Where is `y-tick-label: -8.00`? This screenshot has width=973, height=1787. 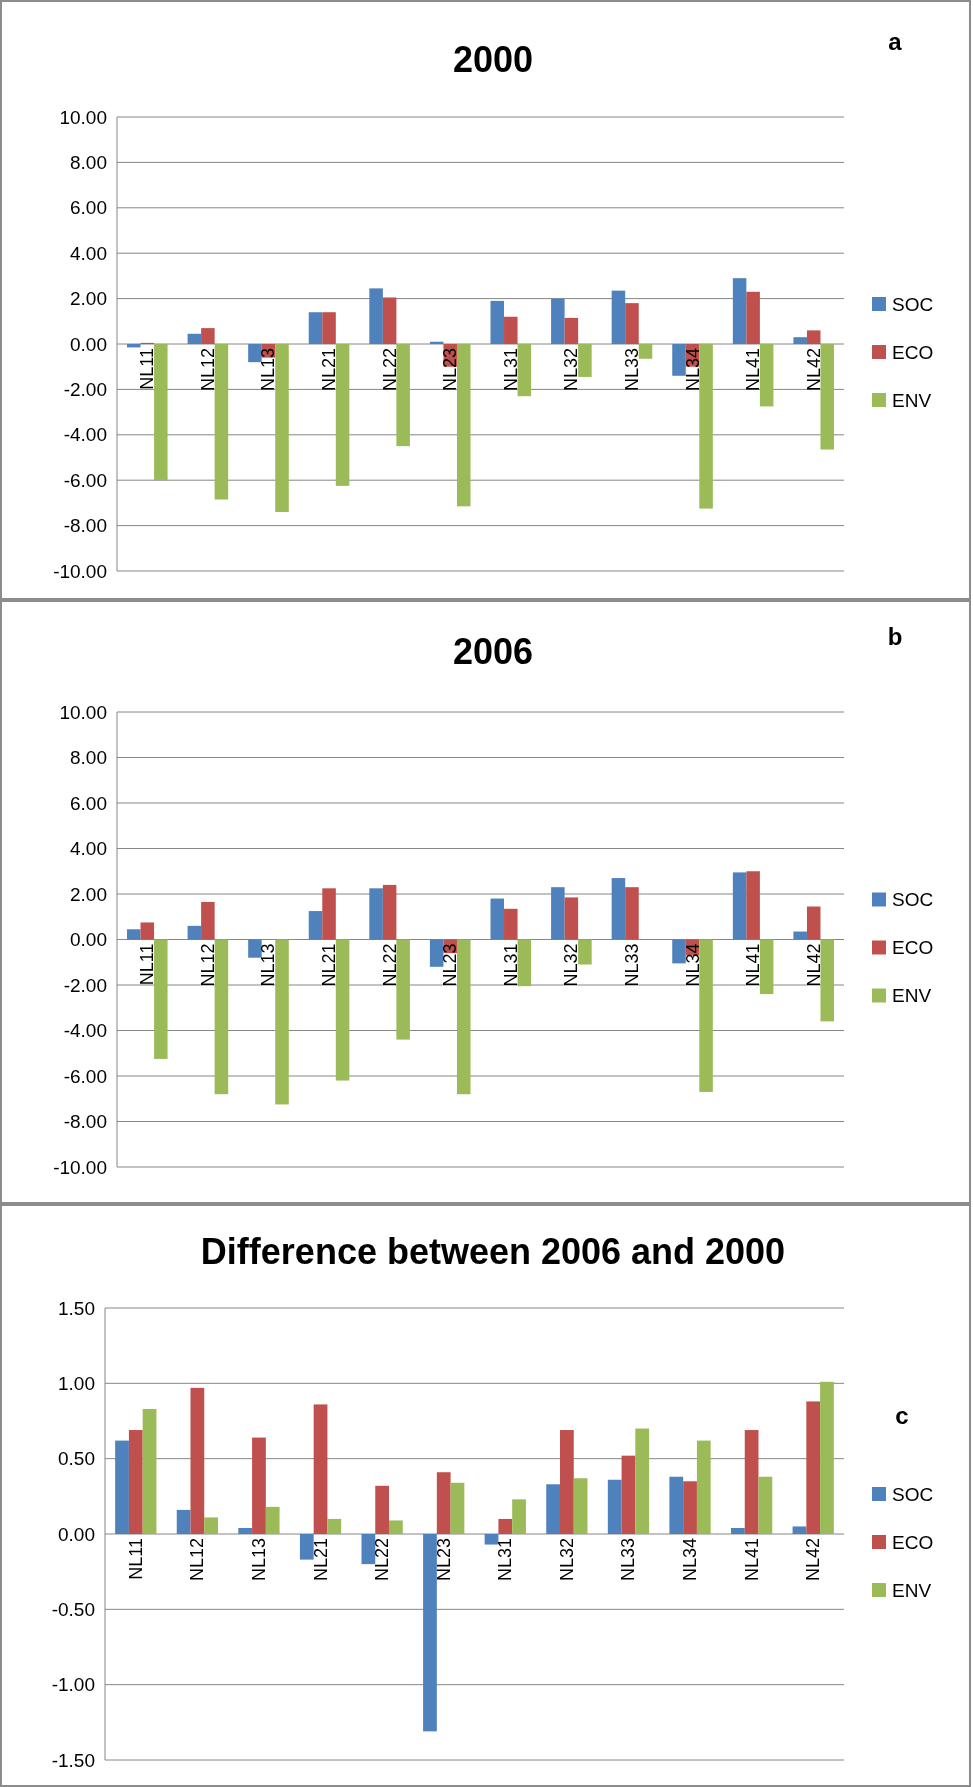
y-tick-label: -8.00 is located at coordinates (85, 526).